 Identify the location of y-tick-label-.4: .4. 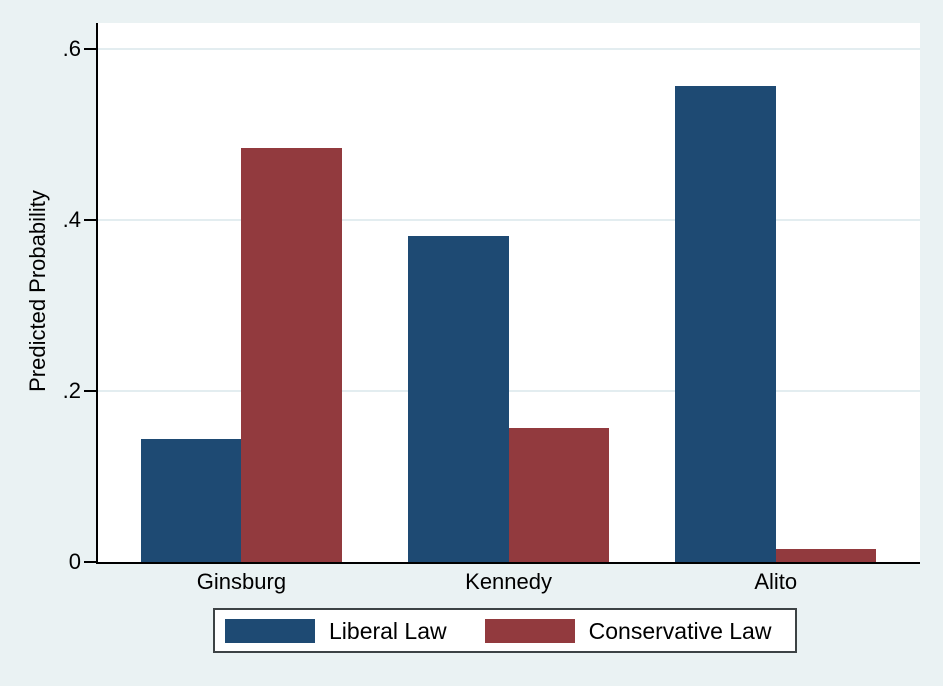
(71, 219).